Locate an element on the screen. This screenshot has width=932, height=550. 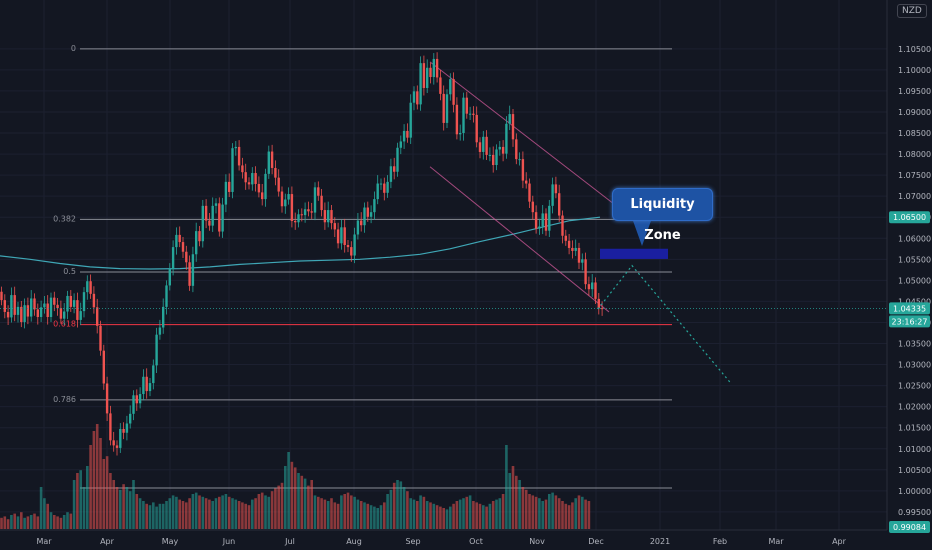
price-tick-label: 1.01000 is located at coordinates (914, 449).